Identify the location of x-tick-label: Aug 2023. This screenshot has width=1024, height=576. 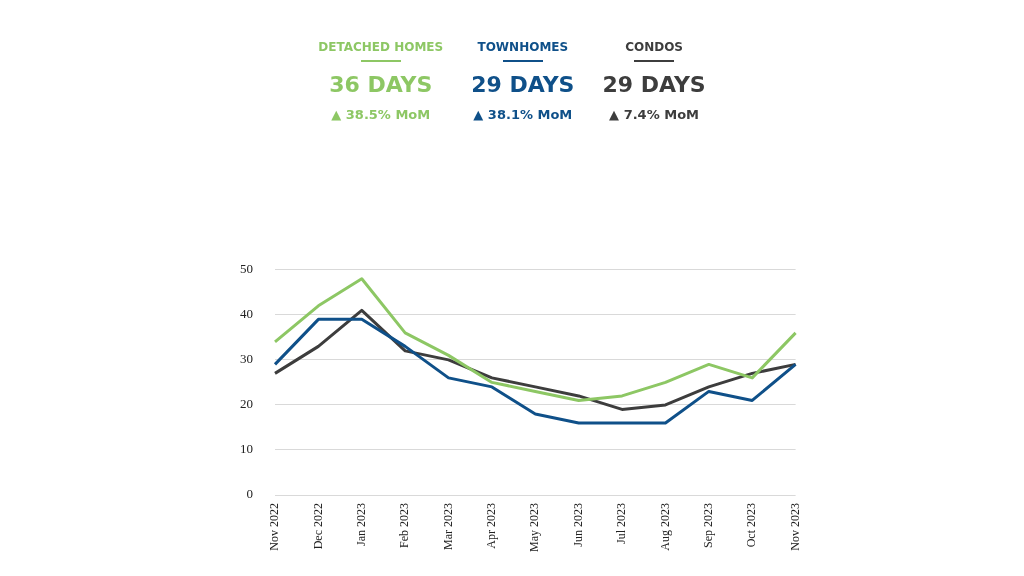
(664, 527).